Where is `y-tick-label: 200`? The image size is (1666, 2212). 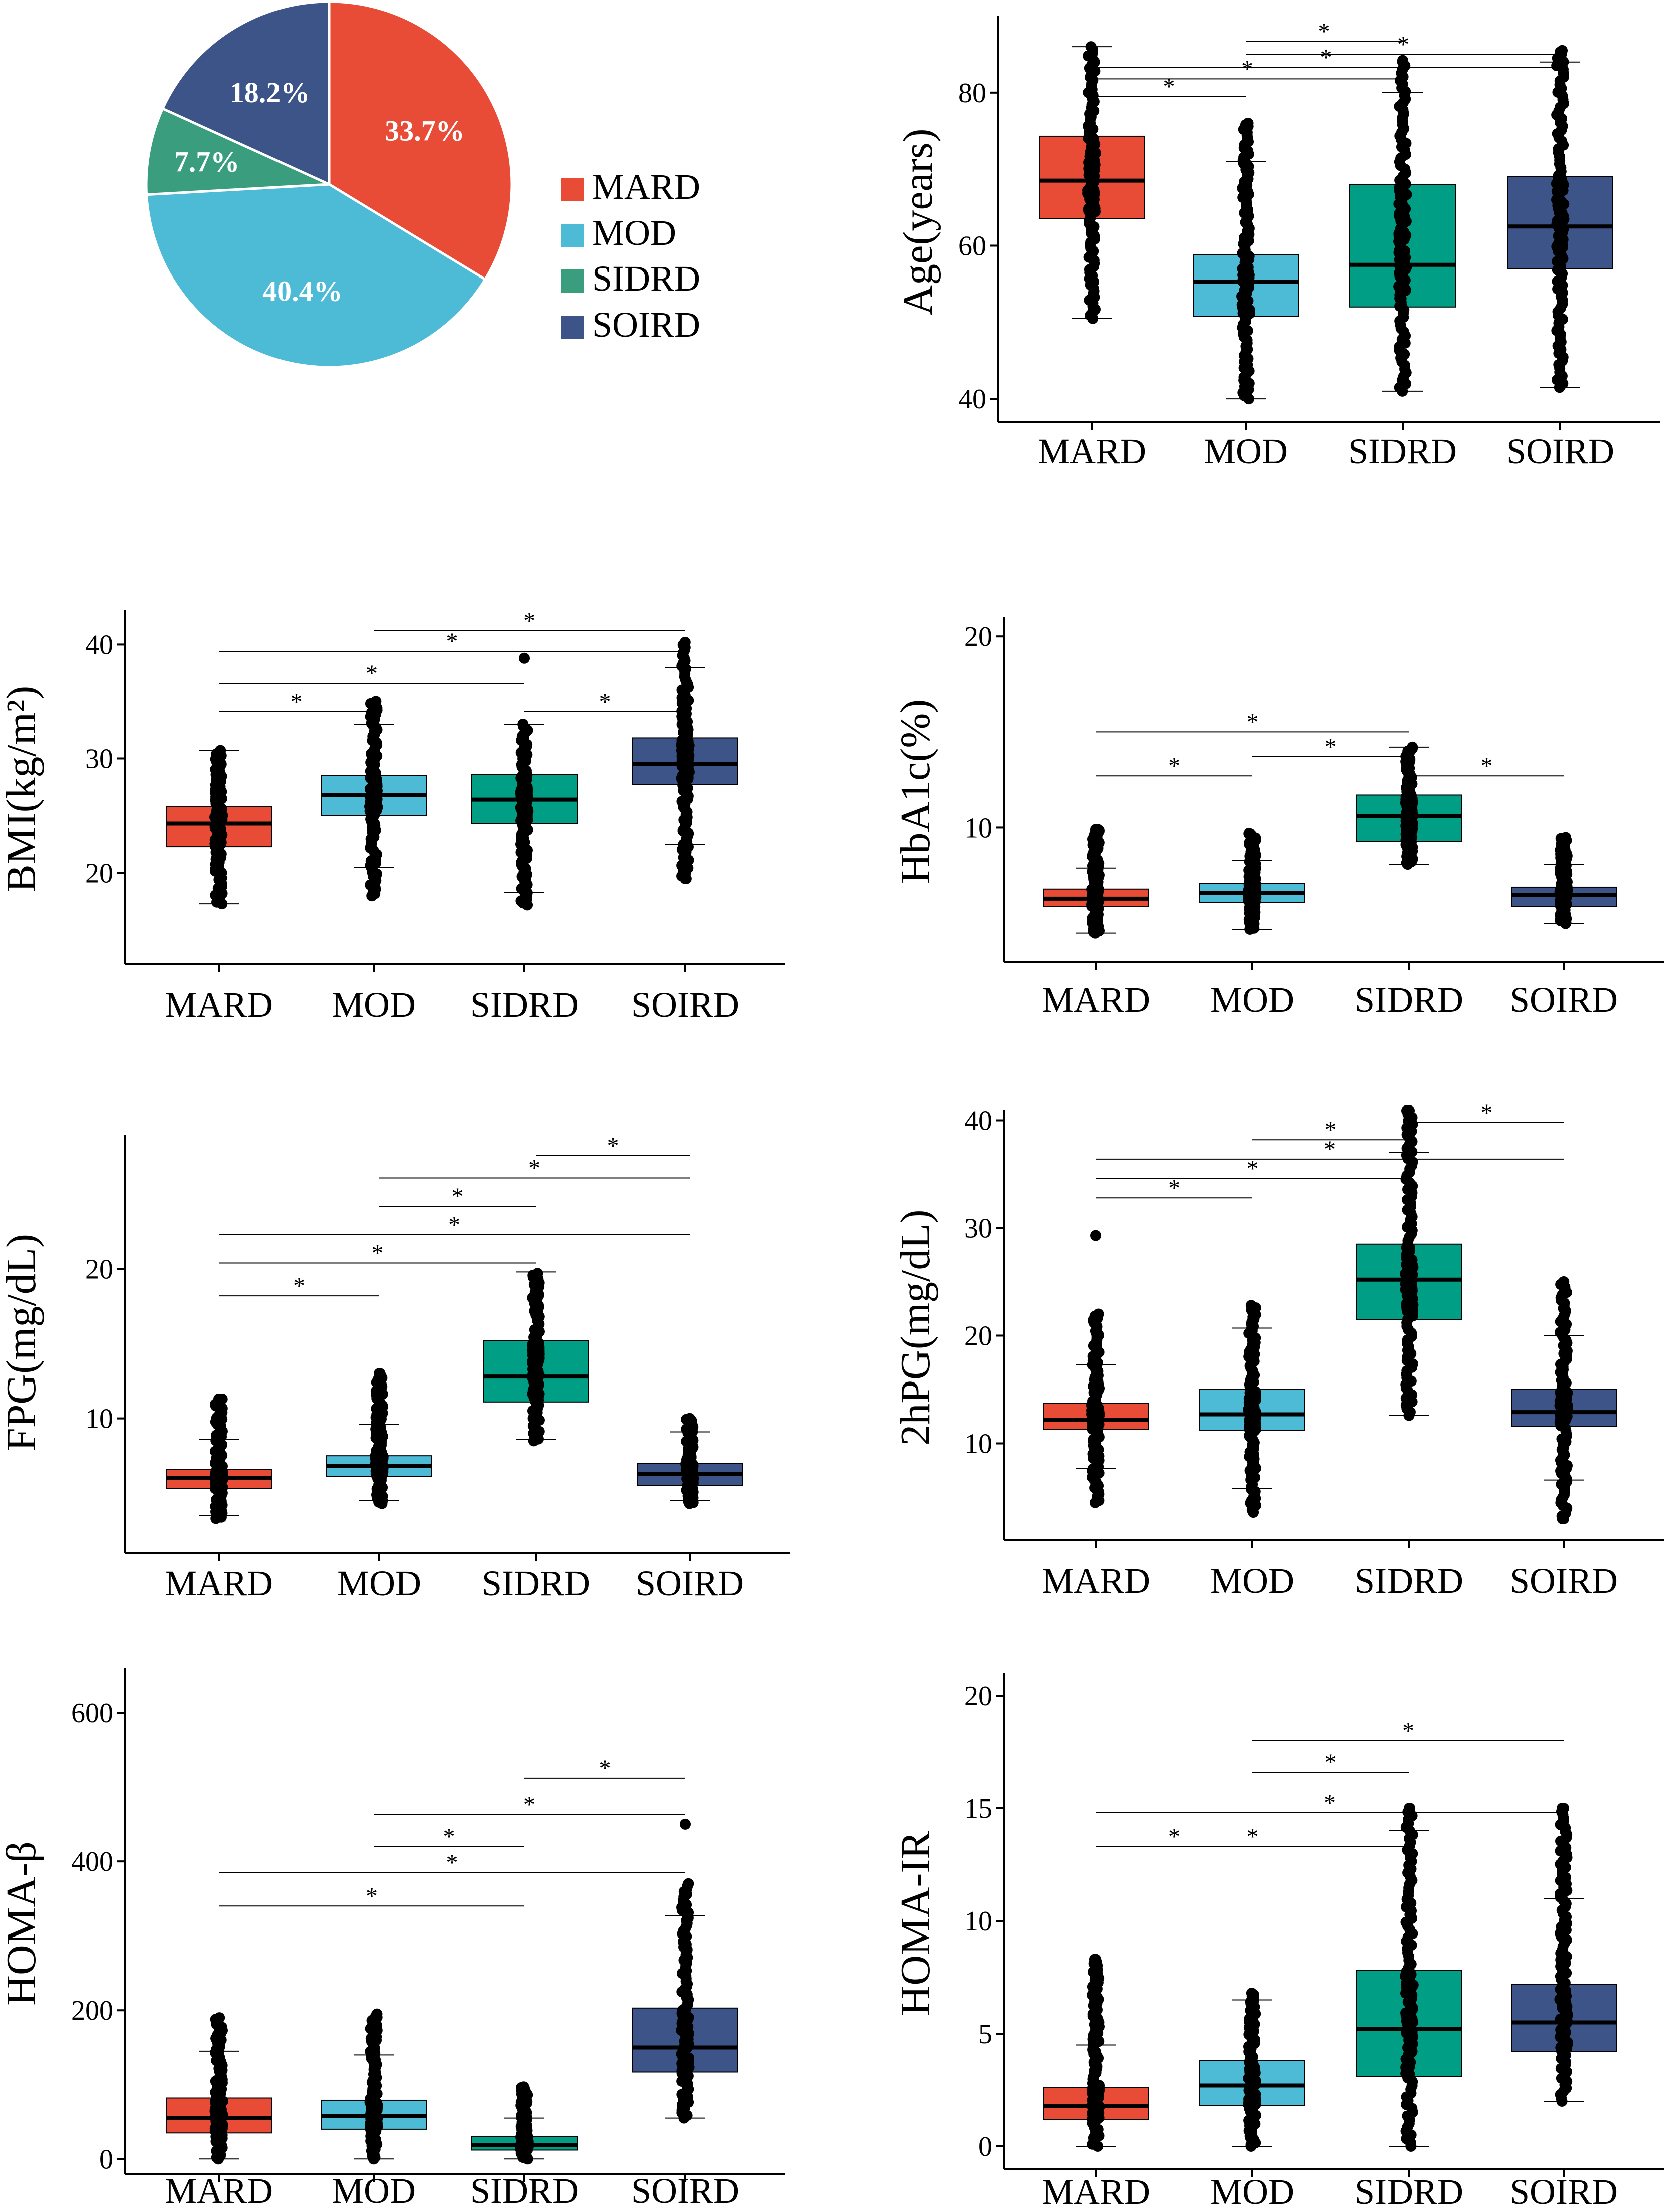
y-tick-label: 200 is located at coordinates (92, 2010).